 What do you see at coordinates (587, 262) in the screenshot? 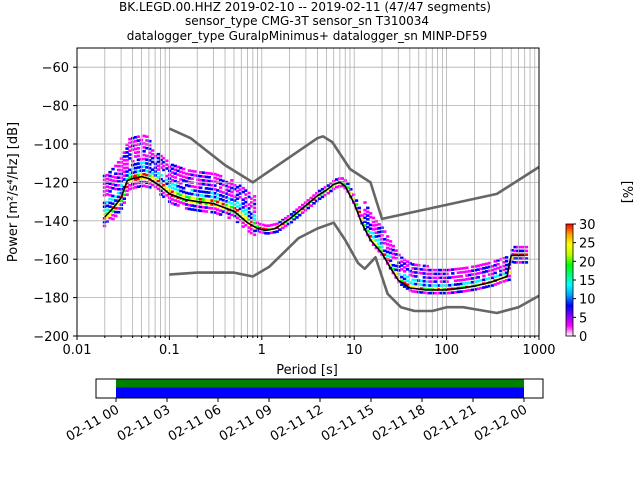
I see `colorbar-tick-label: 20` at bounding box center [587, 262].